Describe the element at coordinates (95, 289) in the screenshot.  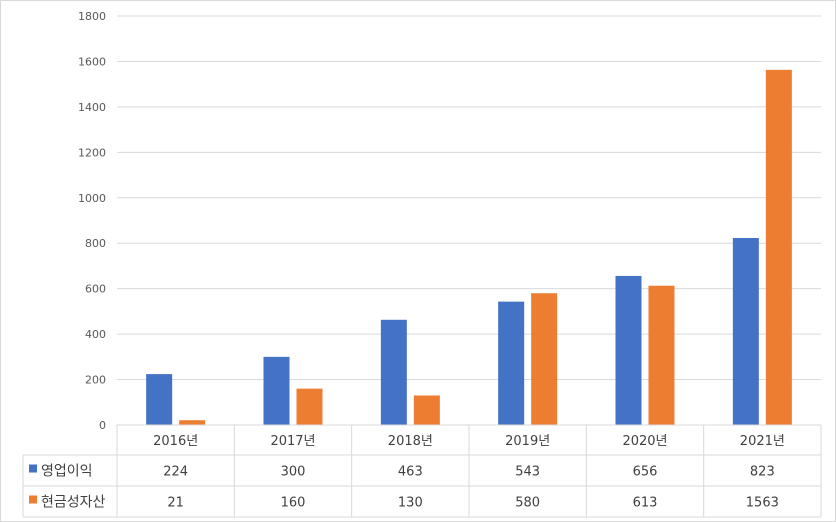
I see `y-tick-label: 600` at that location.